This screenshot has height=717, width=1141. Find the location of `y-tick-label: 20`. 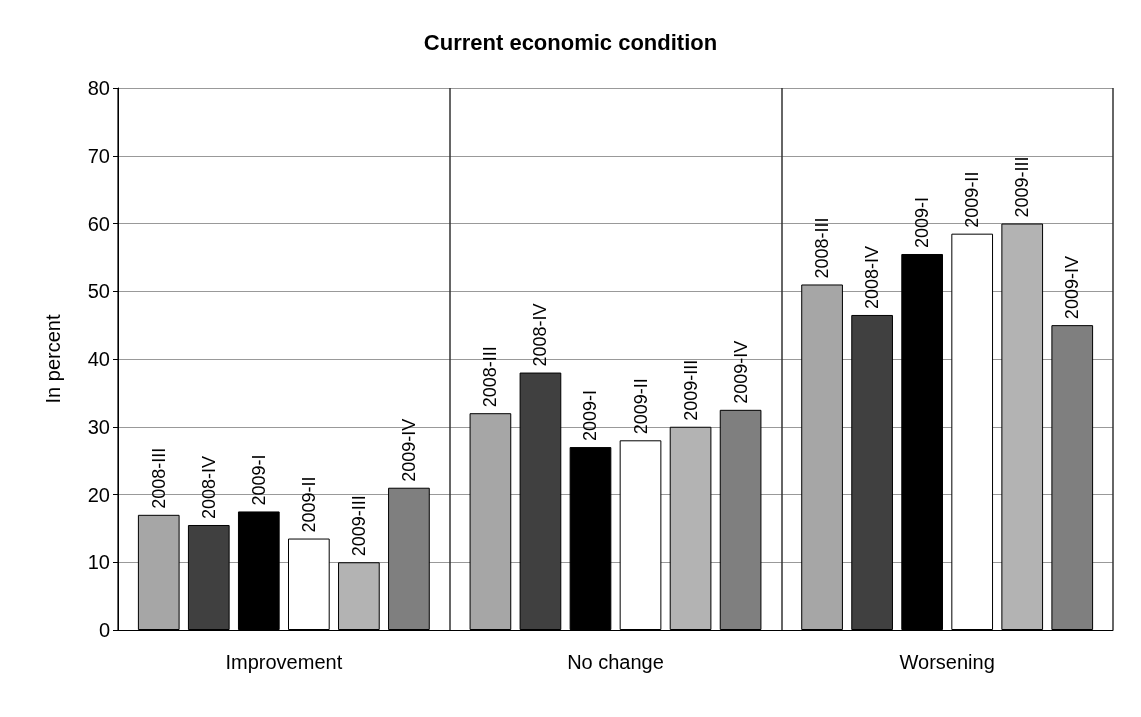

y-tick-label: 20 is located at coordinates (98, 494).